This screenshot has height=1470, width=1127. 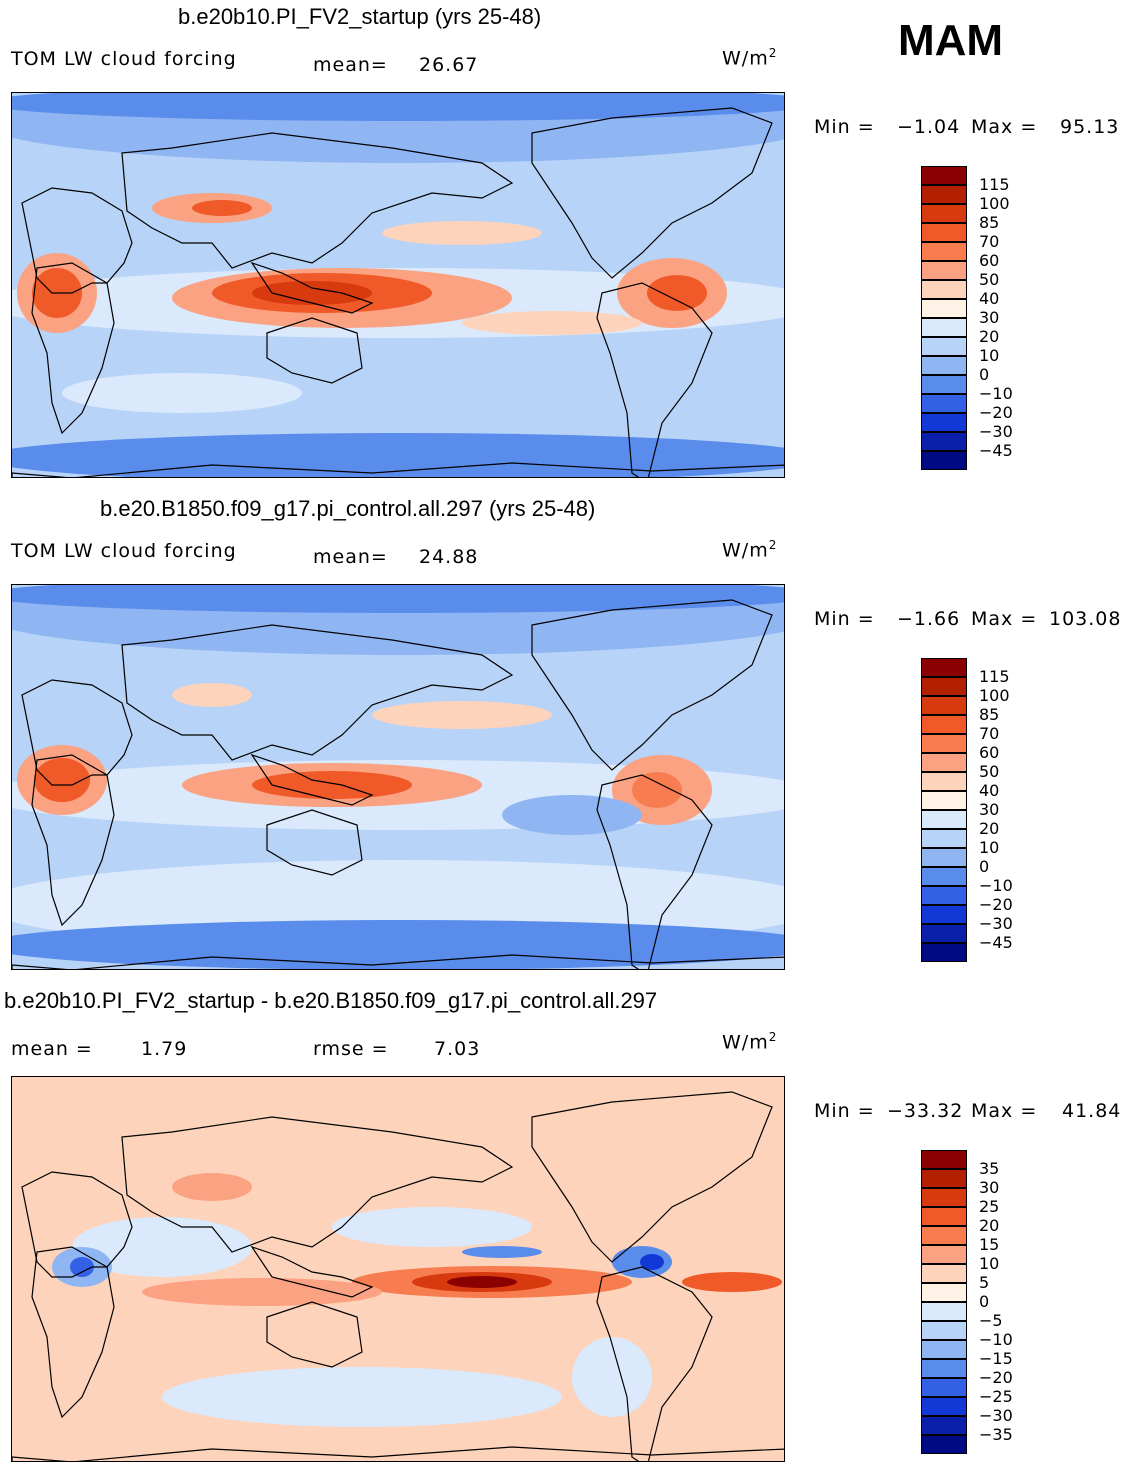 I want to click on season-label: MAM, so click(x=951, y=40).